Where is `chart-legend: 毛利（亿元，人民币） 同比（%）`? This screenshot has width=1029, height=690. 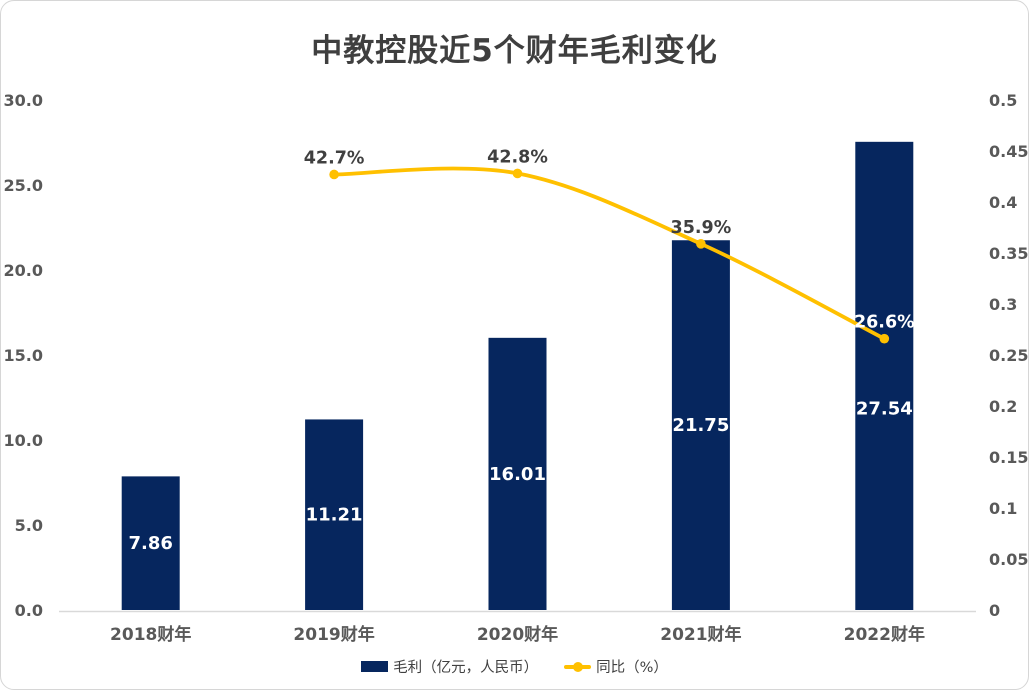
chart-legend: 毛利（亿元，人民币） 同比（%） is located at coordinates (514, 666).